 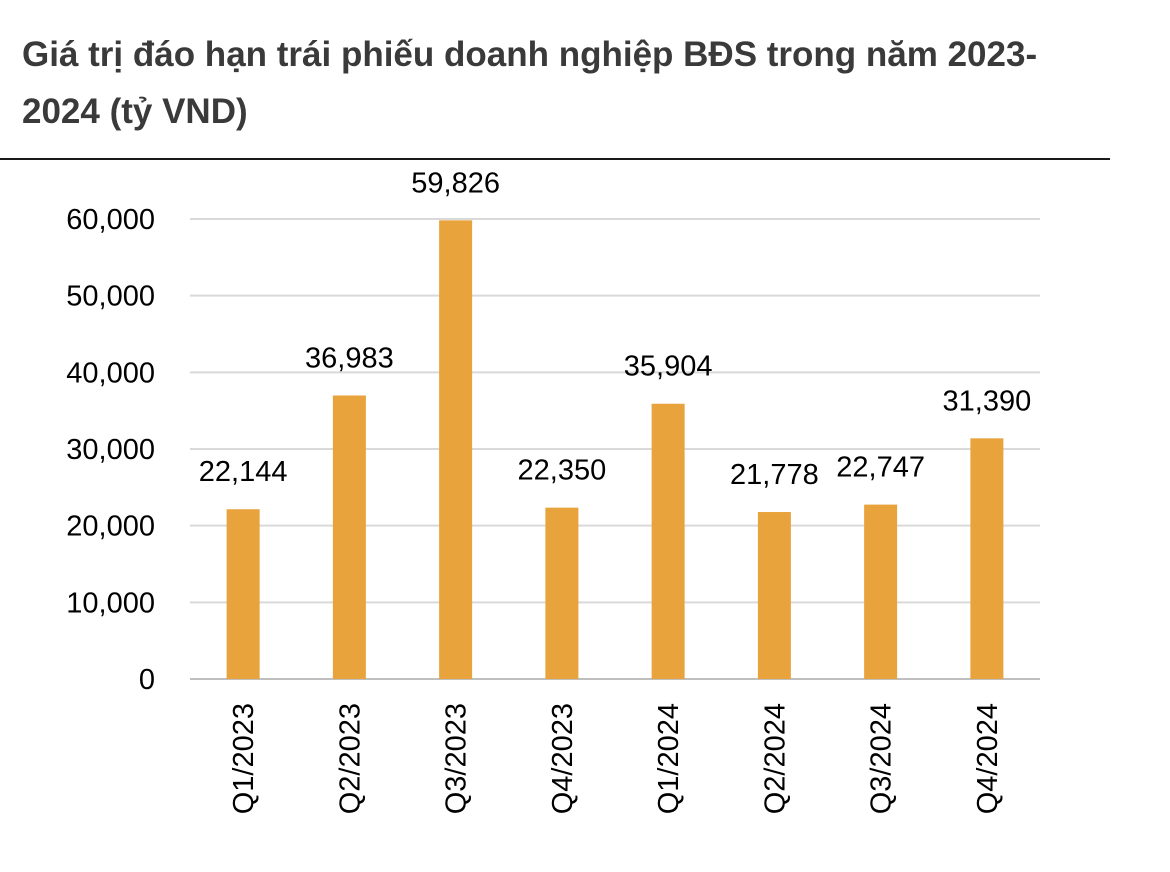 I want to click on title-divider, so click(x=555, y=159).